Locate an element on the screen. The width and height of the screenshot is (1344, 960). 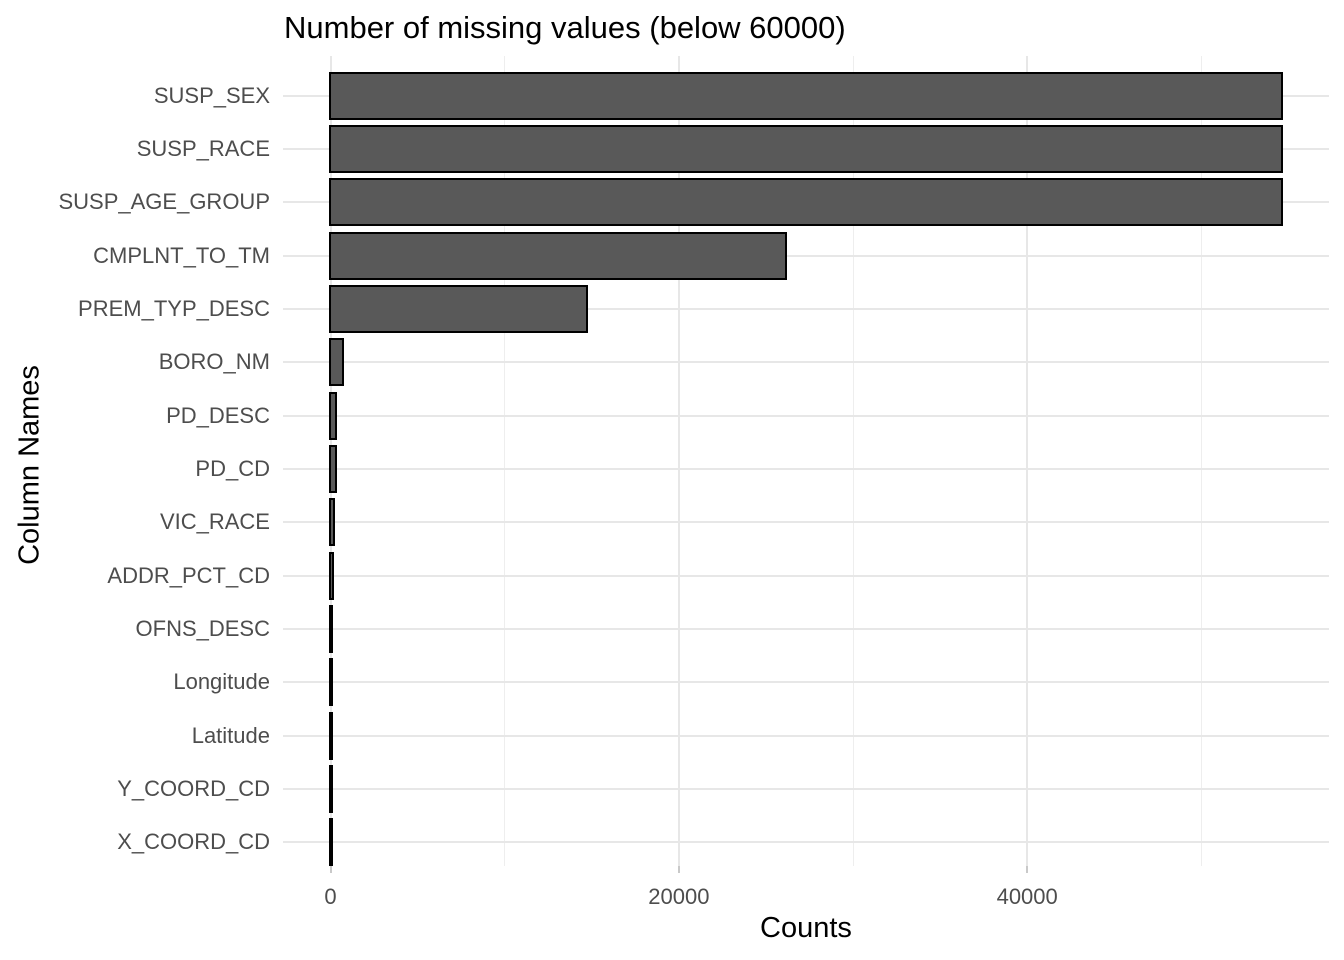
bar-susp-age-group is located at coordinates (806, 202).